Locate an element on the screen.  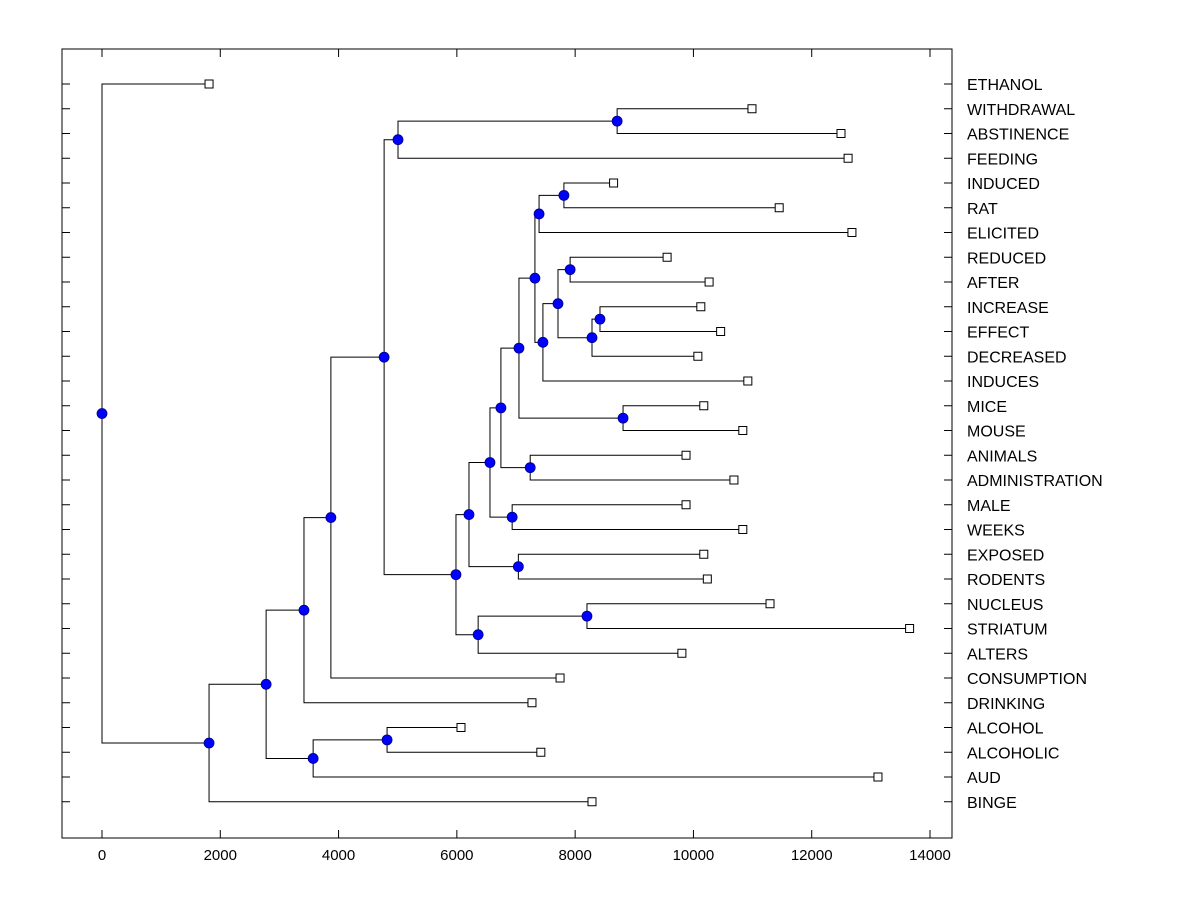
leaf-label: CONSUMPTION is located at coordinates (1027, 679).